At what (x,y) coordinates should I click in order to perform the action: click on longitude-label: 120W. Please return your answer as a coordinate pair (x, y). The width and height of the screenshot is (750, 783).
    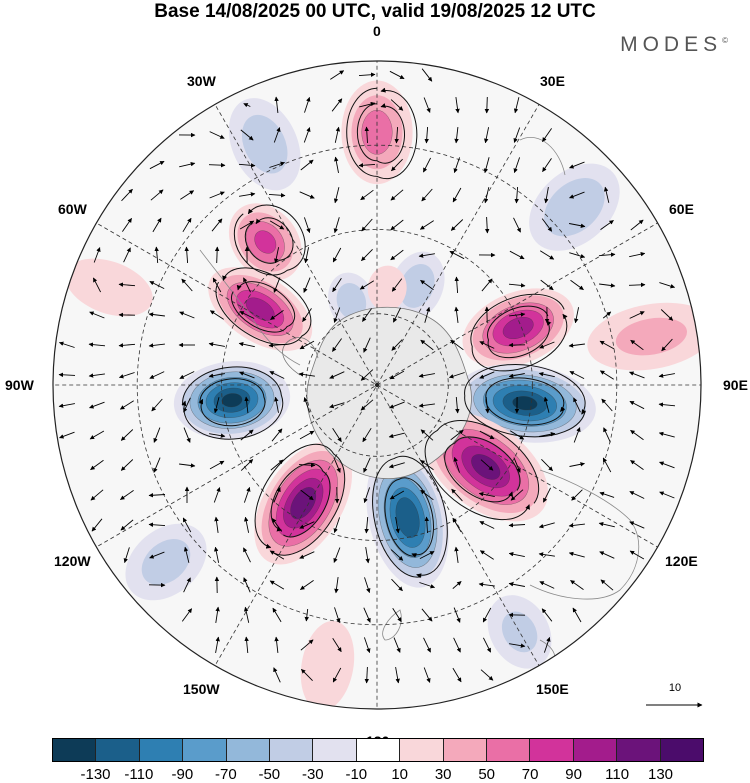
    Looking at the image, I should click on (72, 561).